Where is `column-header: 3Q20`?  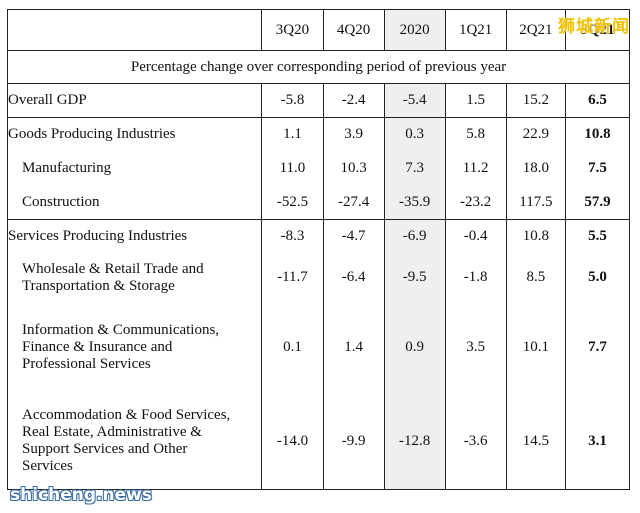
column-header: 3Q20 is located at coordinates (292, 30).